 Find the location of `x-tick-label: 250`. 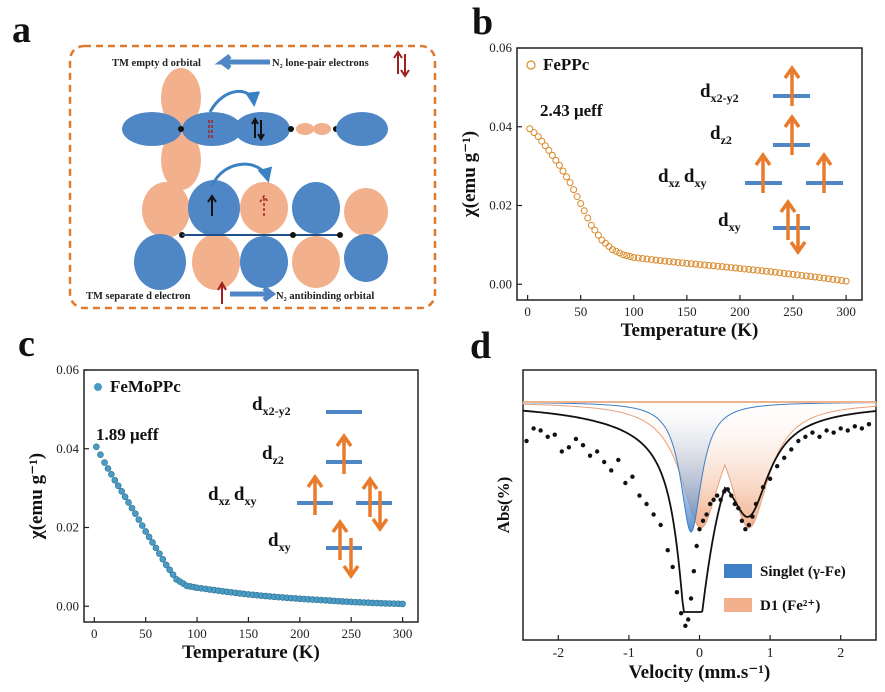

x-tick-label: 250 is located at coordinates (351, 633).